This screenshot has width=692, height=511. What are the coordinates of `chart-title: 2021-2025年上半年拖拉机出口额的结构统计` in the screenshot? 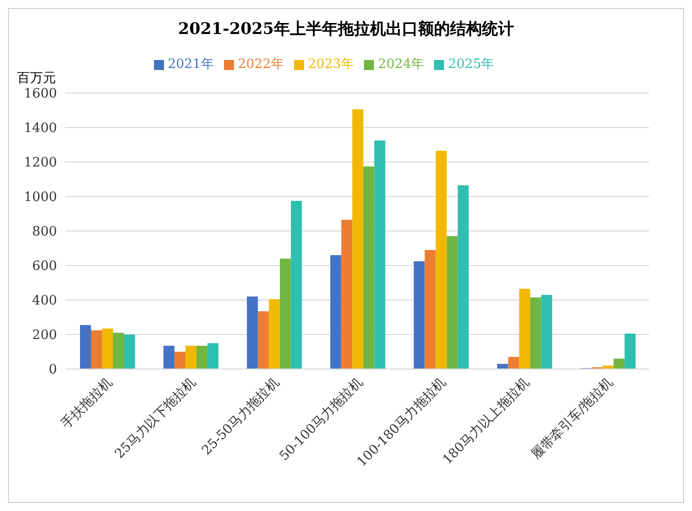 It's located at (346, 29).